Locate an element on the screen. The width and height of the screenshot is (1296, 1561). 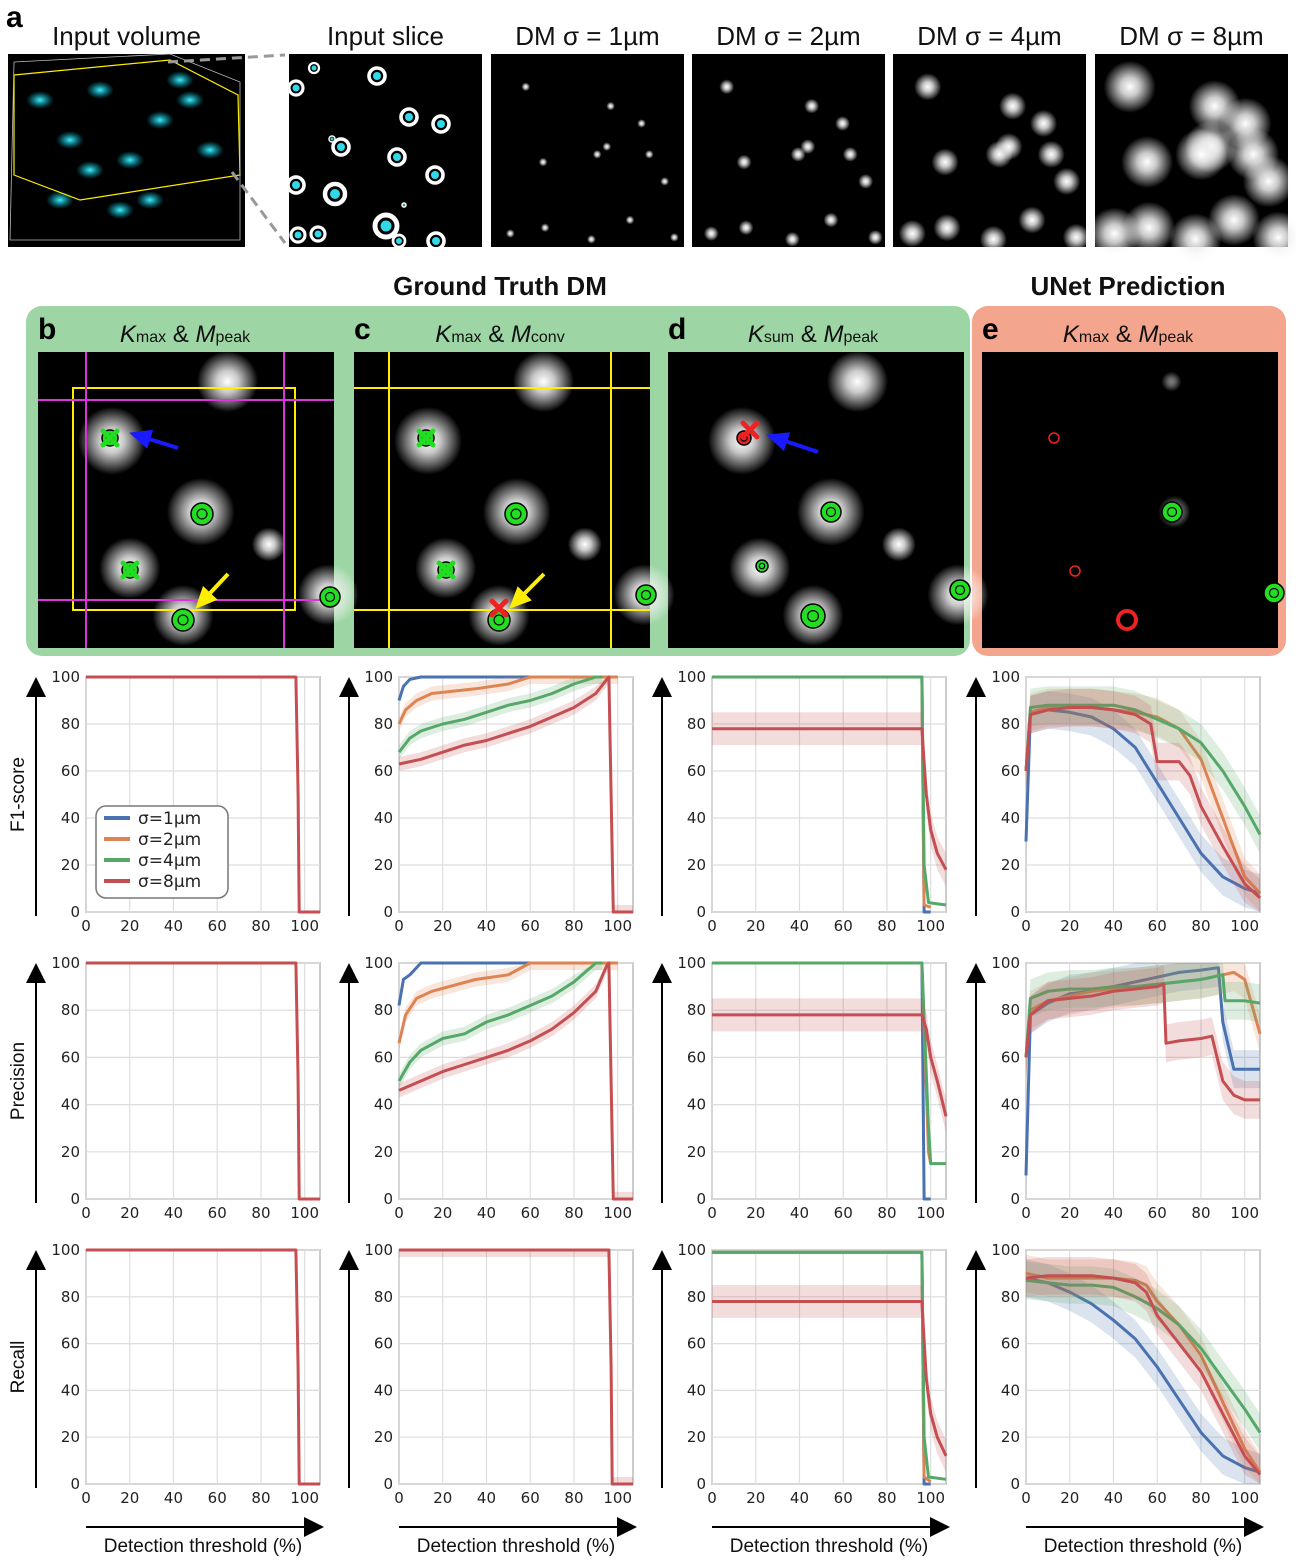
input-slice-image is located at coordinates (385, 150).